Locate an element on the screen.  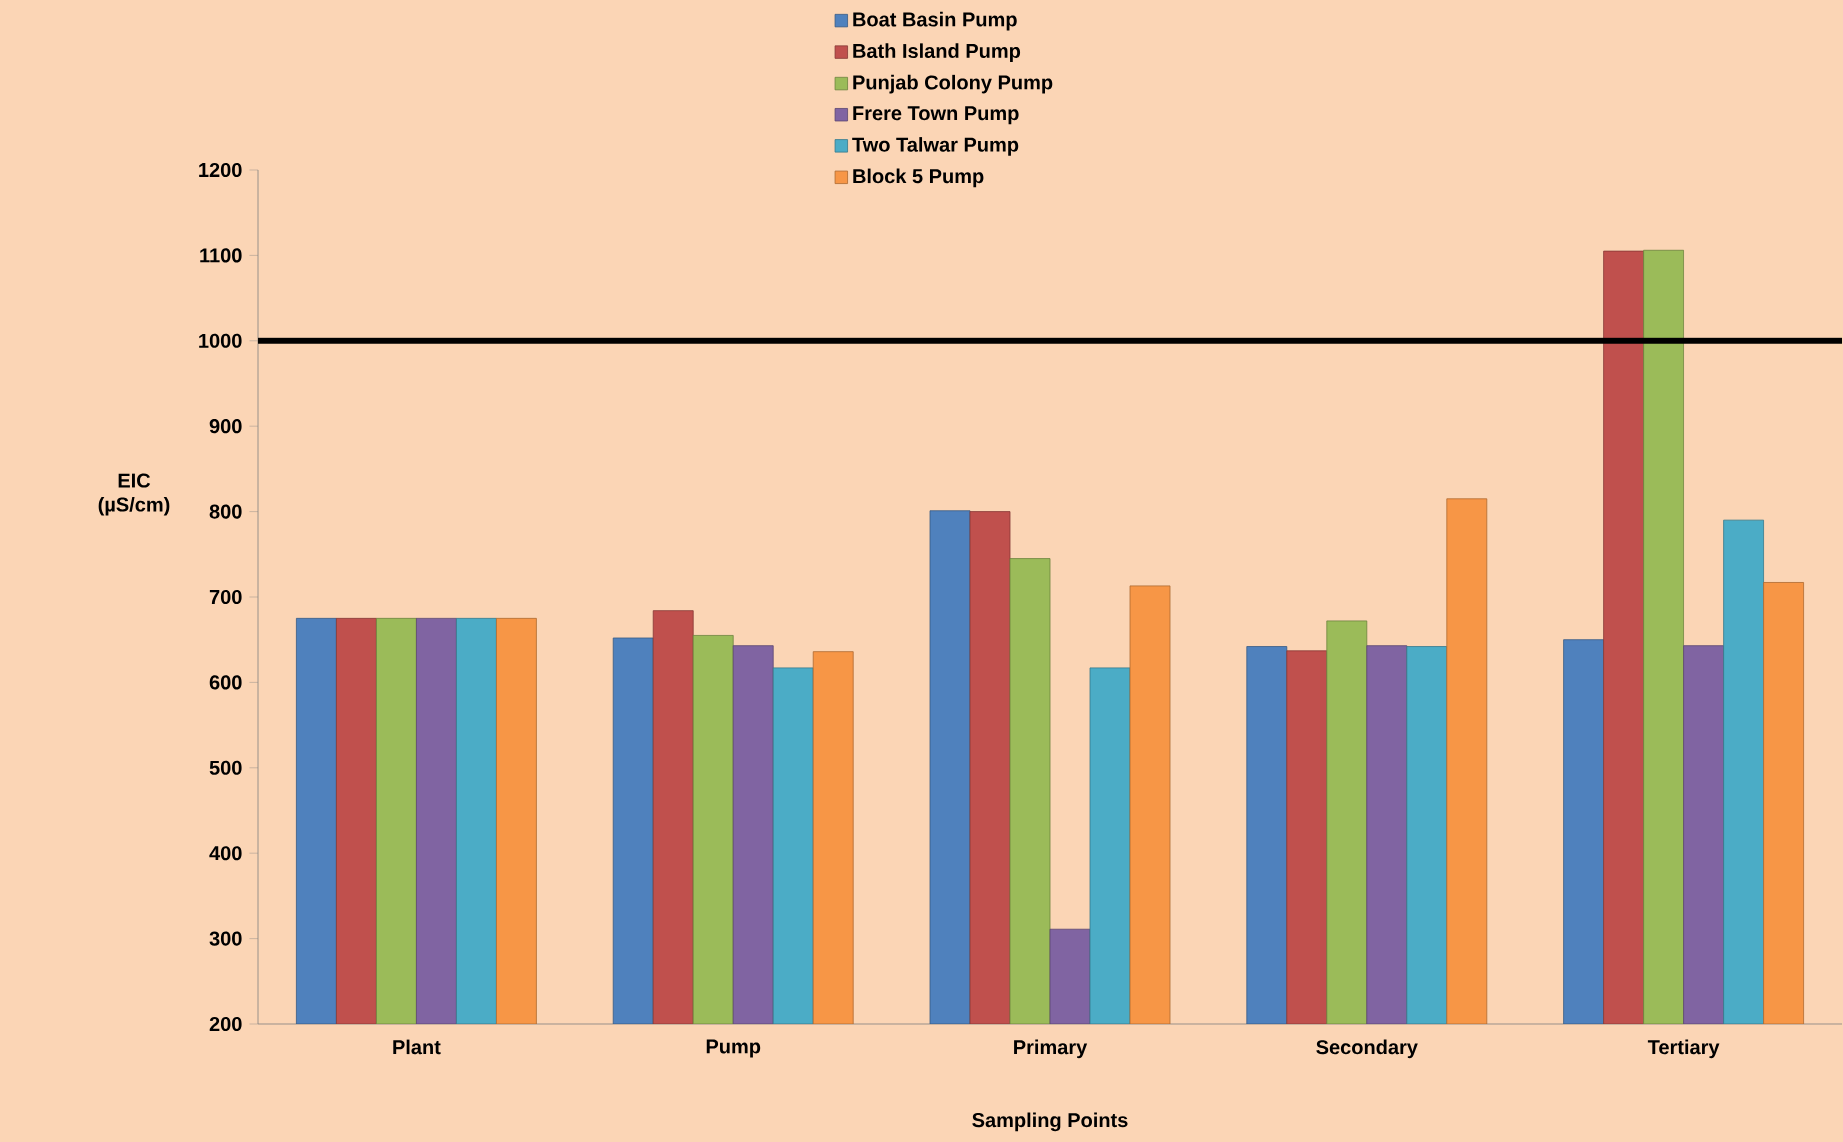
legend-label: Punjab Colony Pump is located at coordinates (953, 84).